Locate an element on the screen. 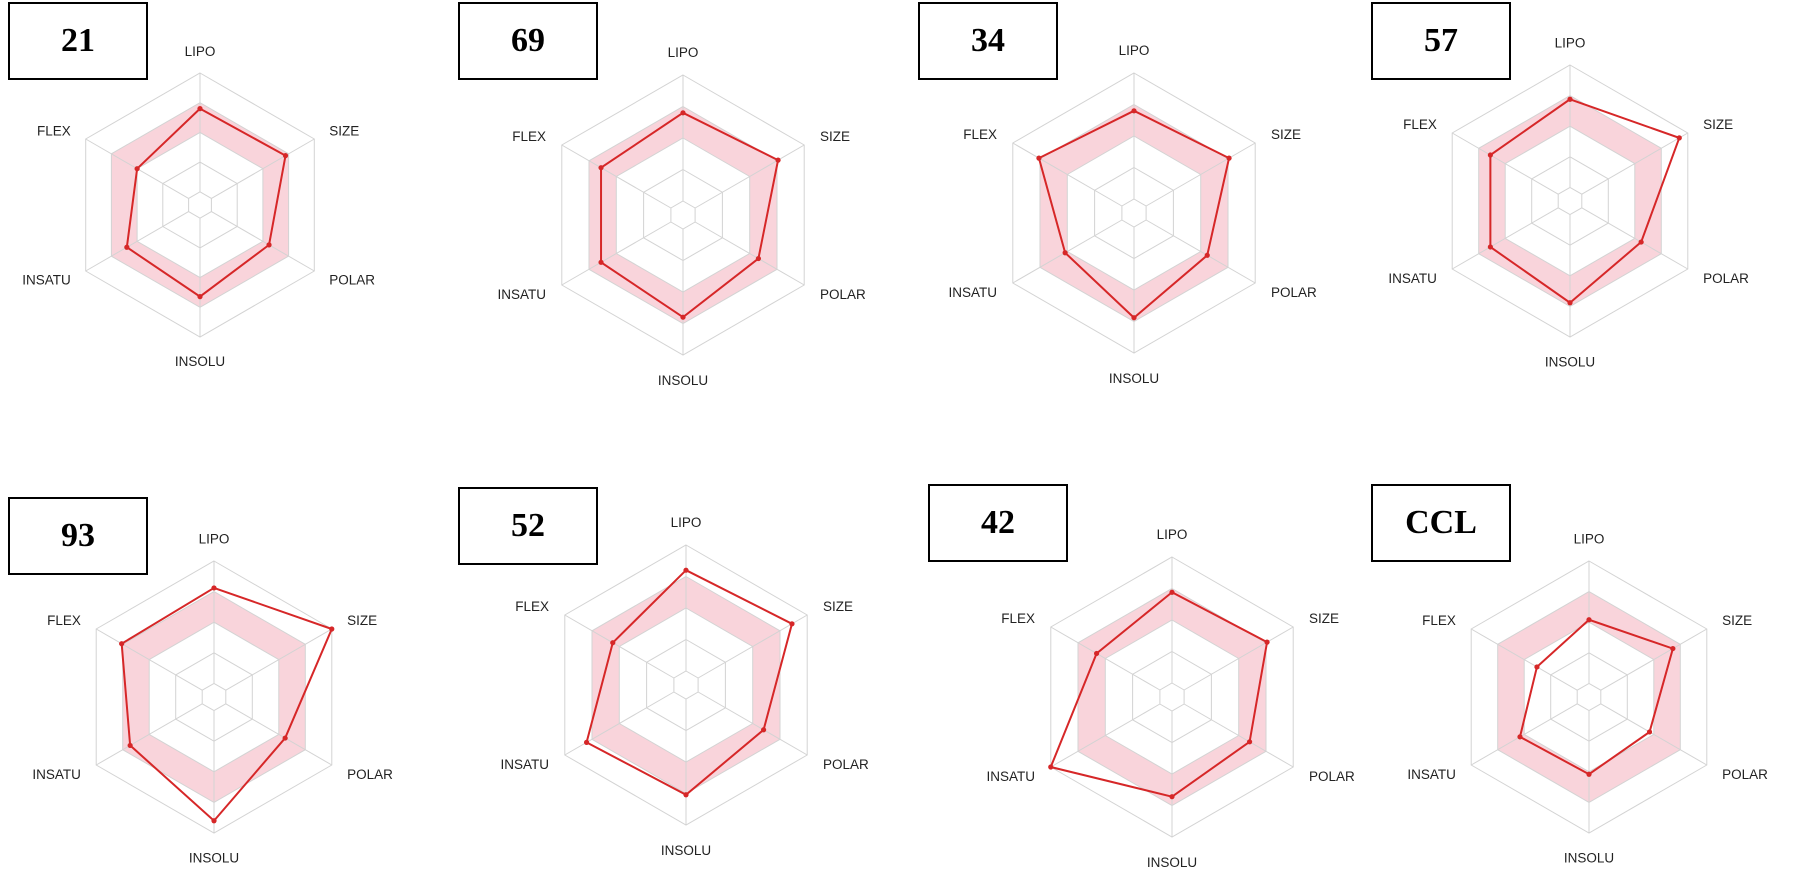  compound-label: 57 is located at coordinates (1441, 40).